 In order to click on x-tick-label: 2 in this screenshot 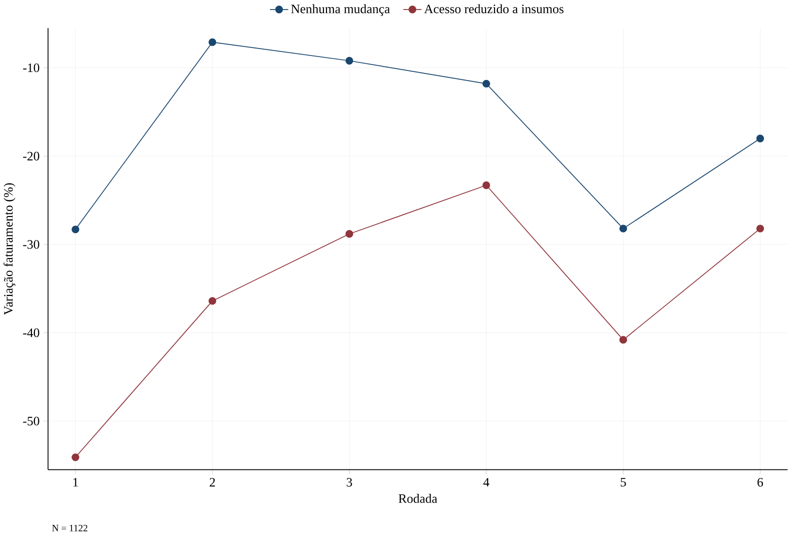, I will do `click(212, 482)`.